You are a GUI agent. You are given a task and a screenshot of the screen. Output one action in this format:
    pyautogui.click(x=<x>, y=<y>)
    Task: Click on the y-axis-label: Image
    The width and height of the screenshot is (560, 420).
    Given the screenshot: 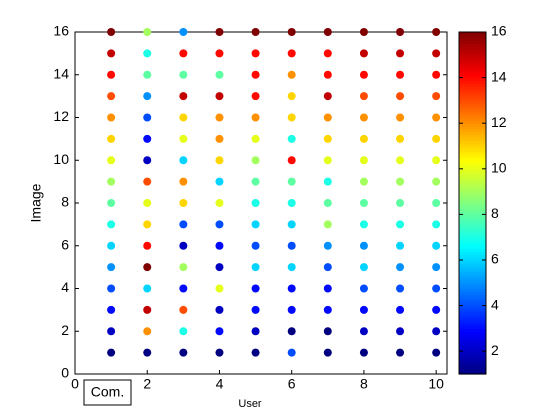 What is the action you would take?
    pyautogui.click(x=36, y=202)
    